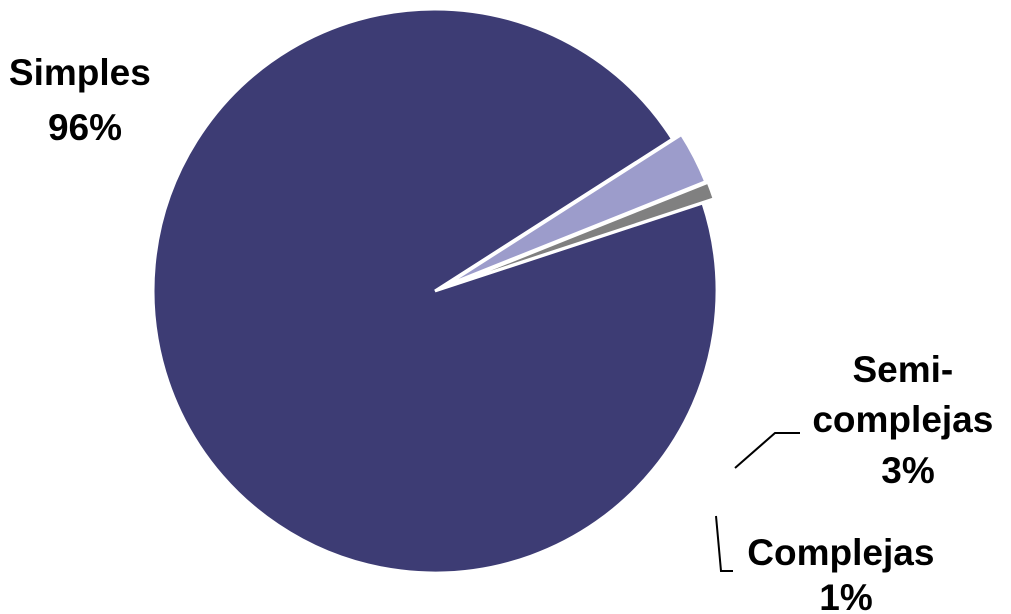  Describe the element at coordinates (840, 552) in the screenshot. I see `slice-name-complejas: Complejas` at that location.